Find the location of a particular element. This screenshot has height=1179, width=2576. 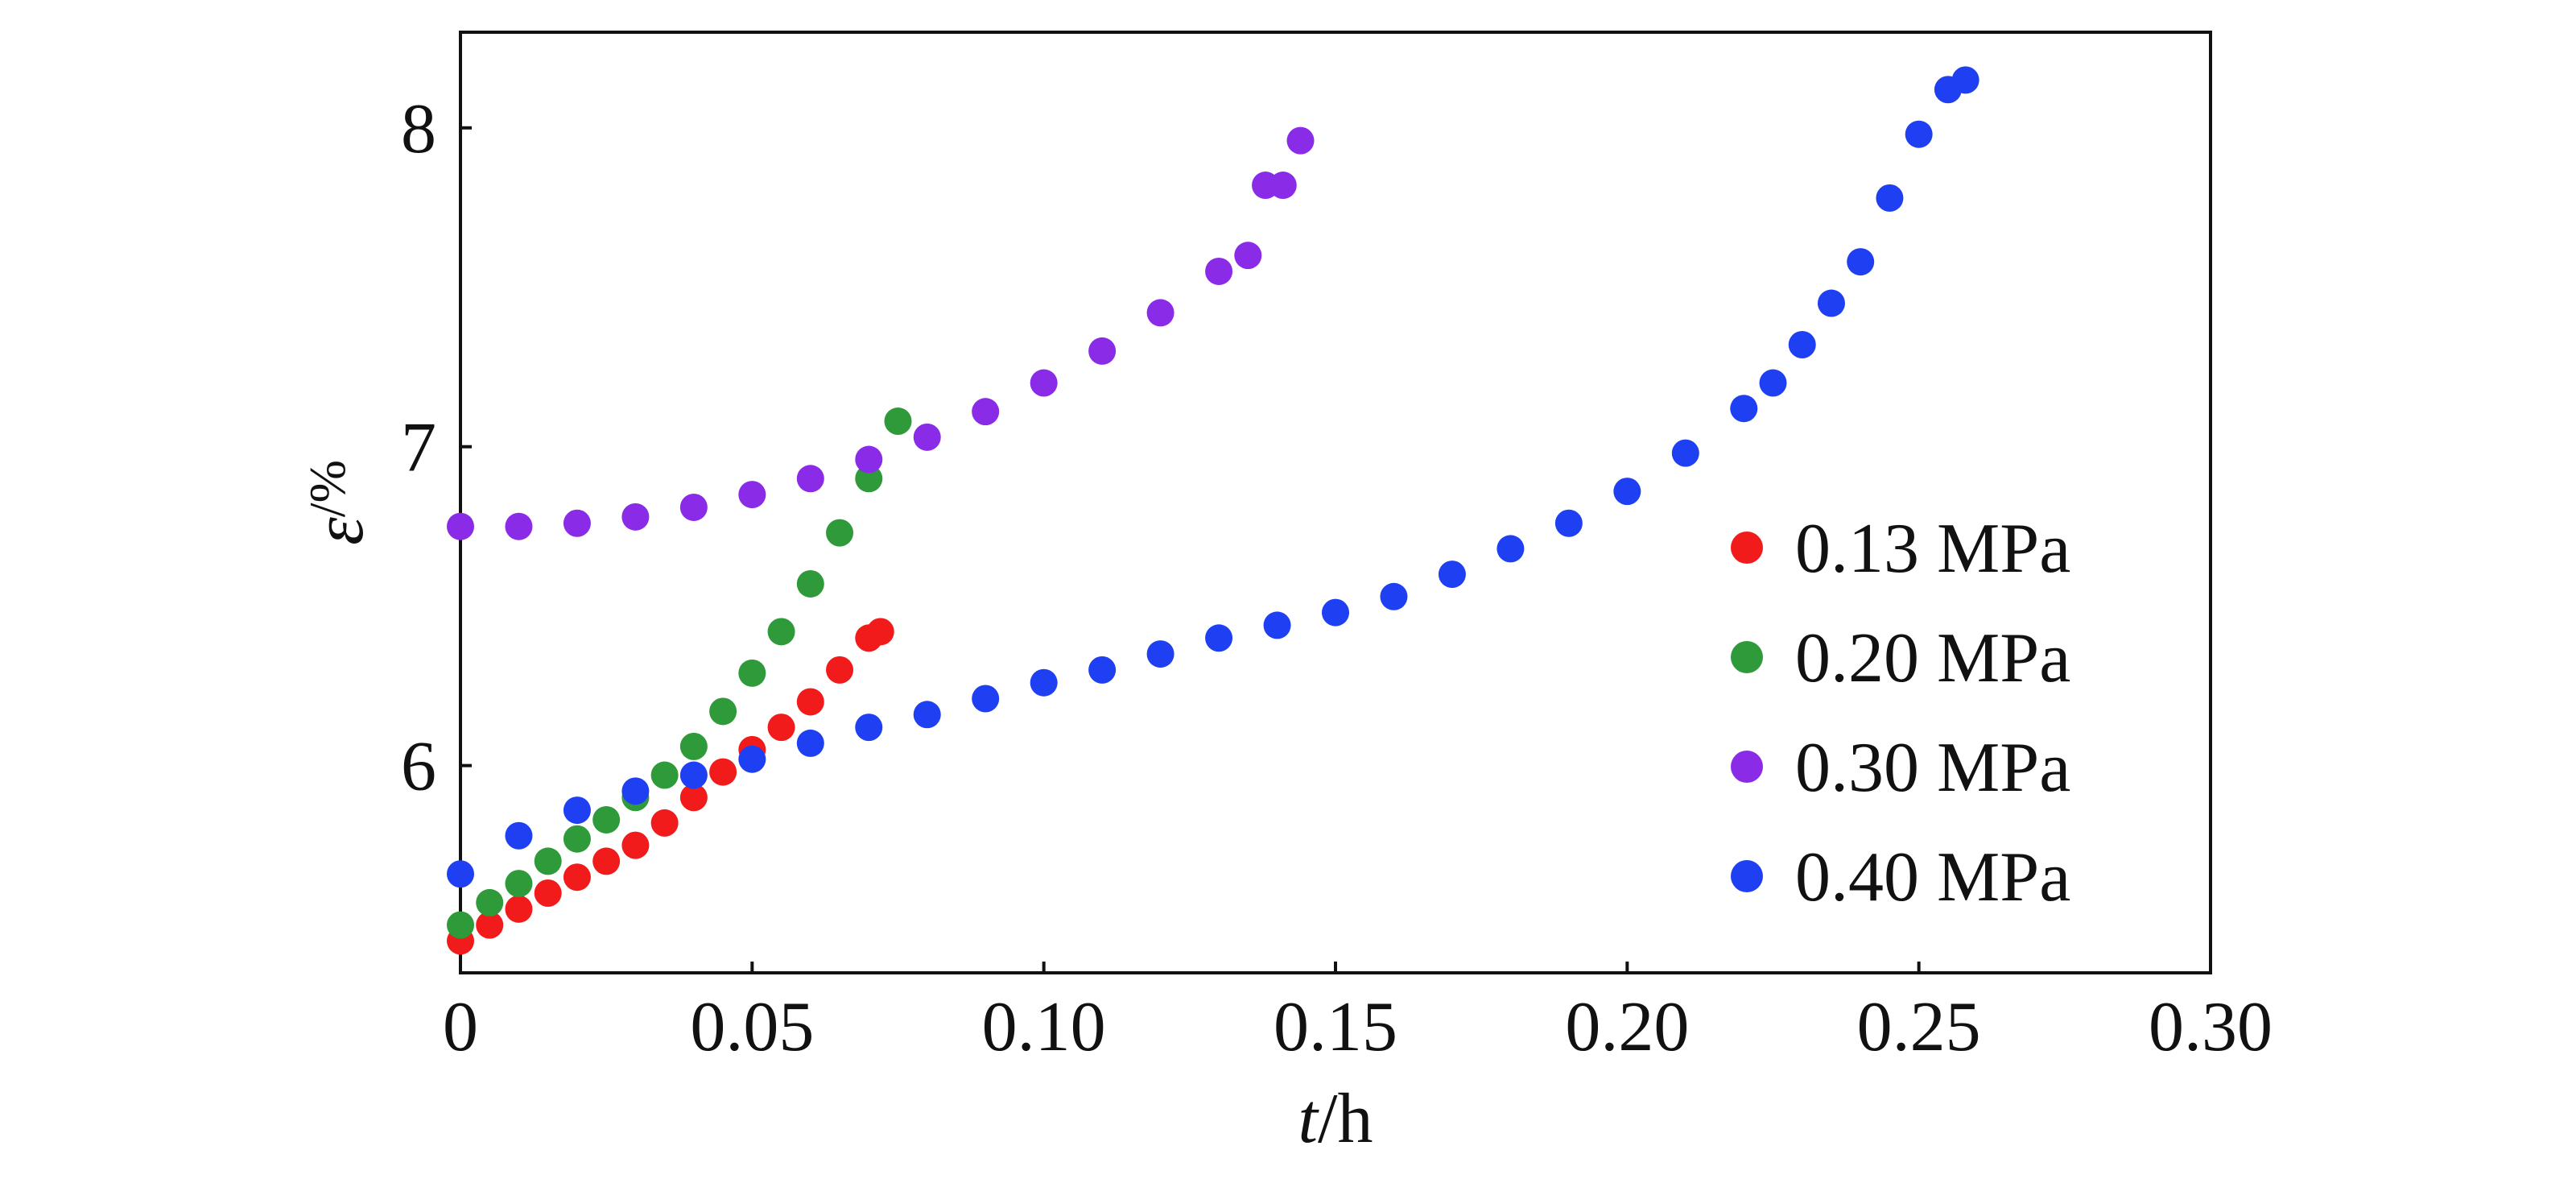

x-tick-label: 0 is located at coordinates (460, 1027).